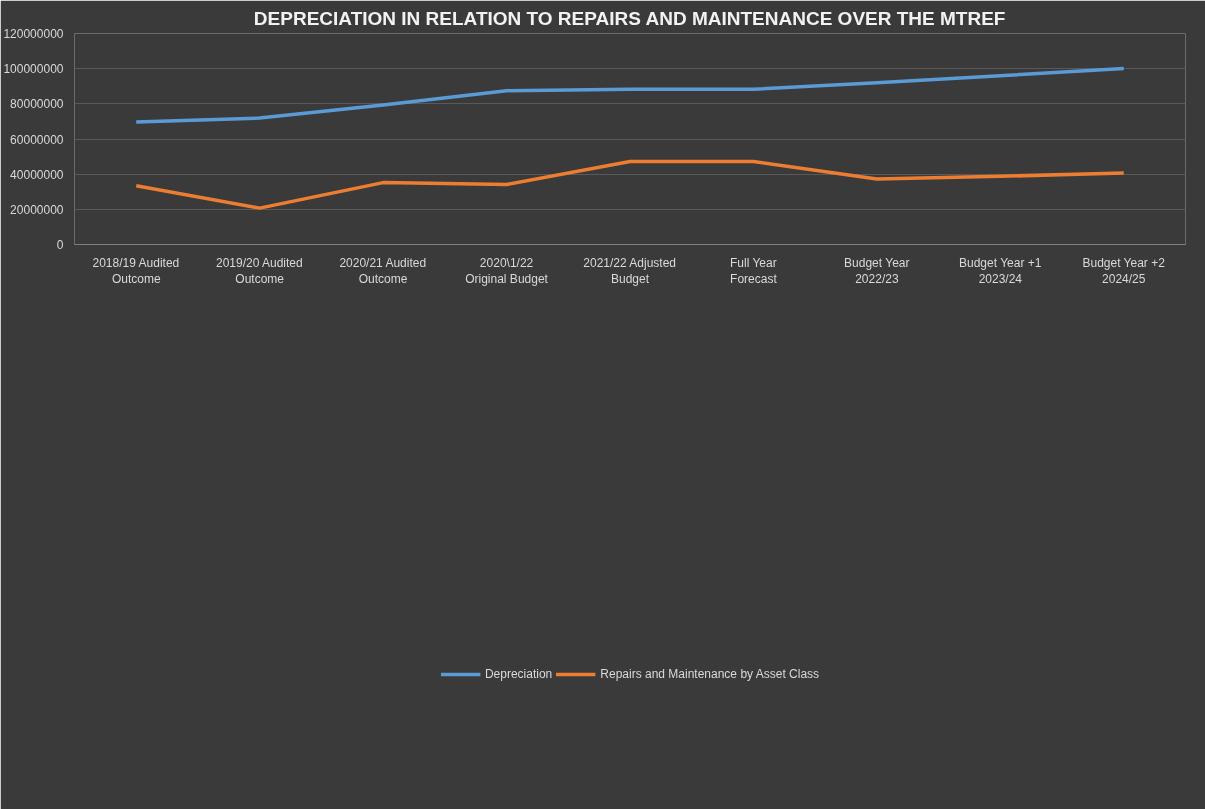 This screenshot has height=809, width=1205. What do you see at coordinates (136, 271) in the screenshot?
I see `x-tick-label: 2018/19 Audited Outcome` at bounding box center [136, 271].